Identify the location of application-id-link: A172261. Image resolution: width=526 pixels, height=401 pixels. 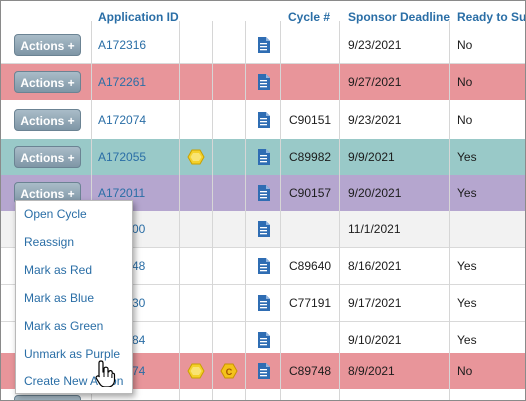
(122, 82).